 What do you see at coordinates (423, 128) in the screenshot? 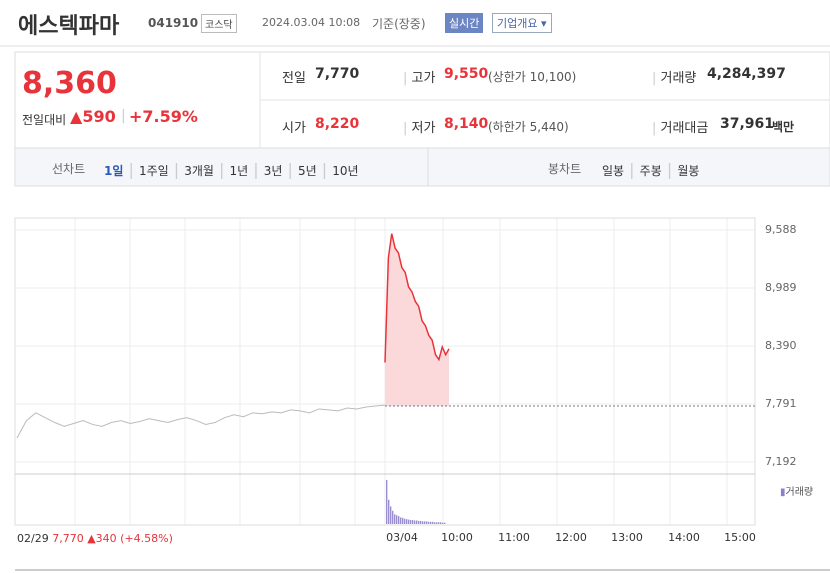
I see `stat-label: 저가` at bounding box center [423, 128].